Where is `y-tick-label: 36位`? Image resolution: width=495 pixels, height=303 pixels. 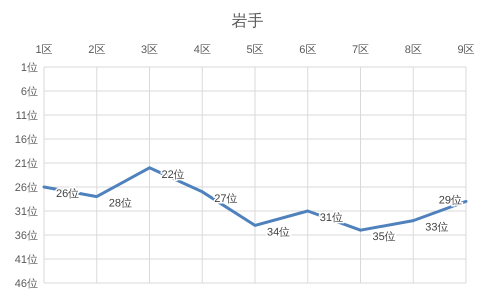 y-tick-label: 36位 is located at coordinates (26, 236).